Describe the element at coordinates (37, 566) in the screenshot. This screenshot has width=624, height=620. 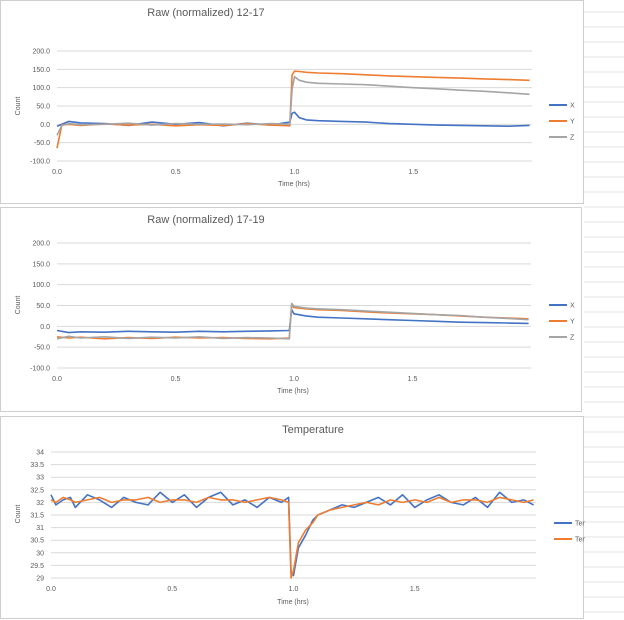
I see `y-tick-label: 29.5` at that location.